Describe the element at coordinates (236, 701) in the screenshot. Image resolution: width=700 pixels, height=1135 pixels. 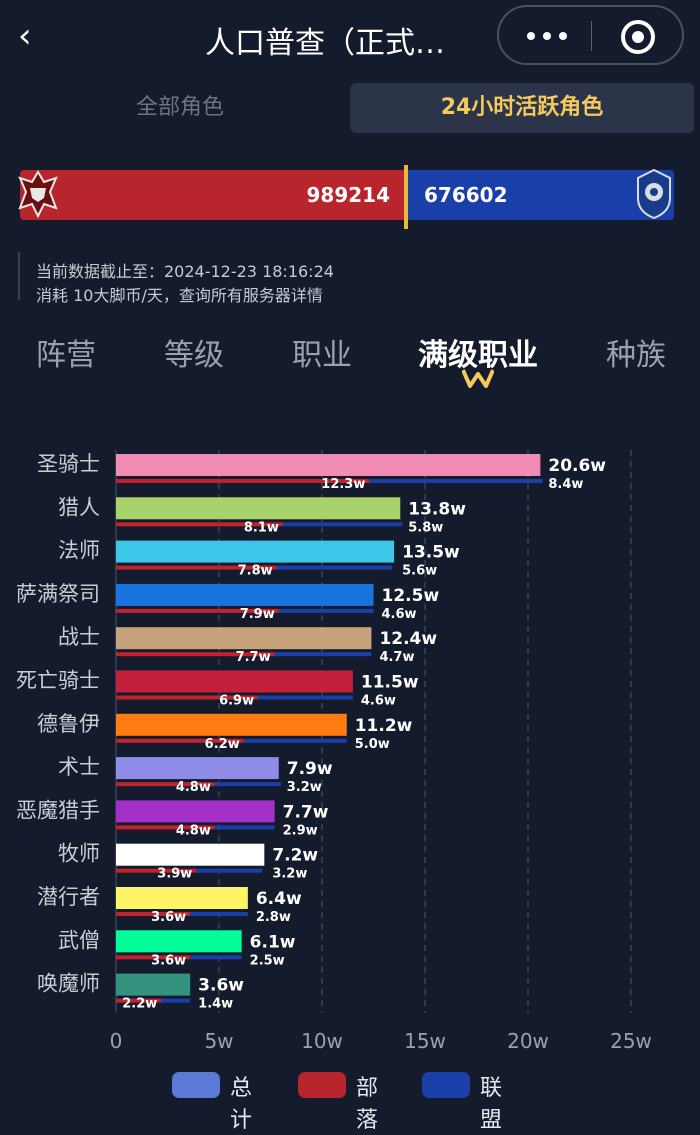
I see `horde-value-label: 6.9w` at that location.